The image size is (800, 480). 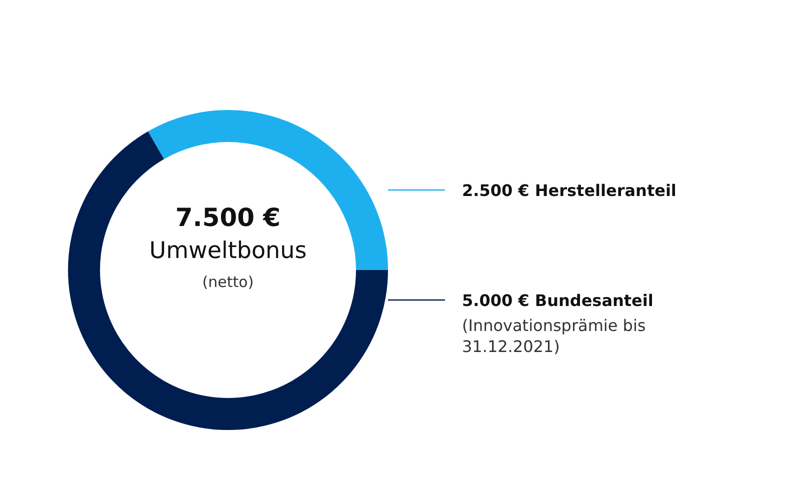 What do you see at coordinates (268, 190) in the screenshot?
I see `donut-slice` at bounding box center [268, 190].